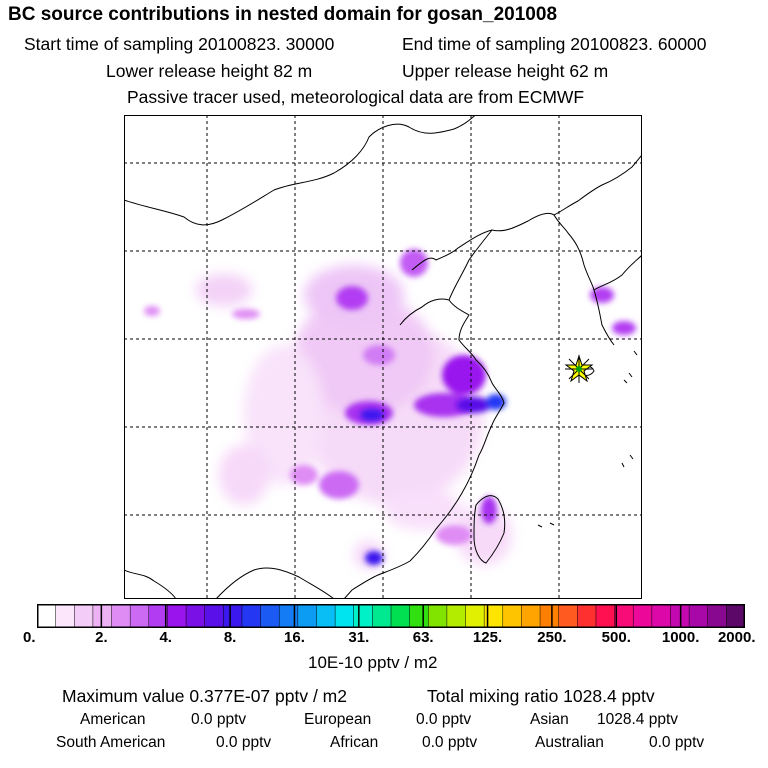 This screenshot has width=768, height=768. What do you see at coordinates (373, 662) in the screenshot?
I see `colorbar-units-label: 10E-10 pptv / m2` at bounding box center [373, 662].